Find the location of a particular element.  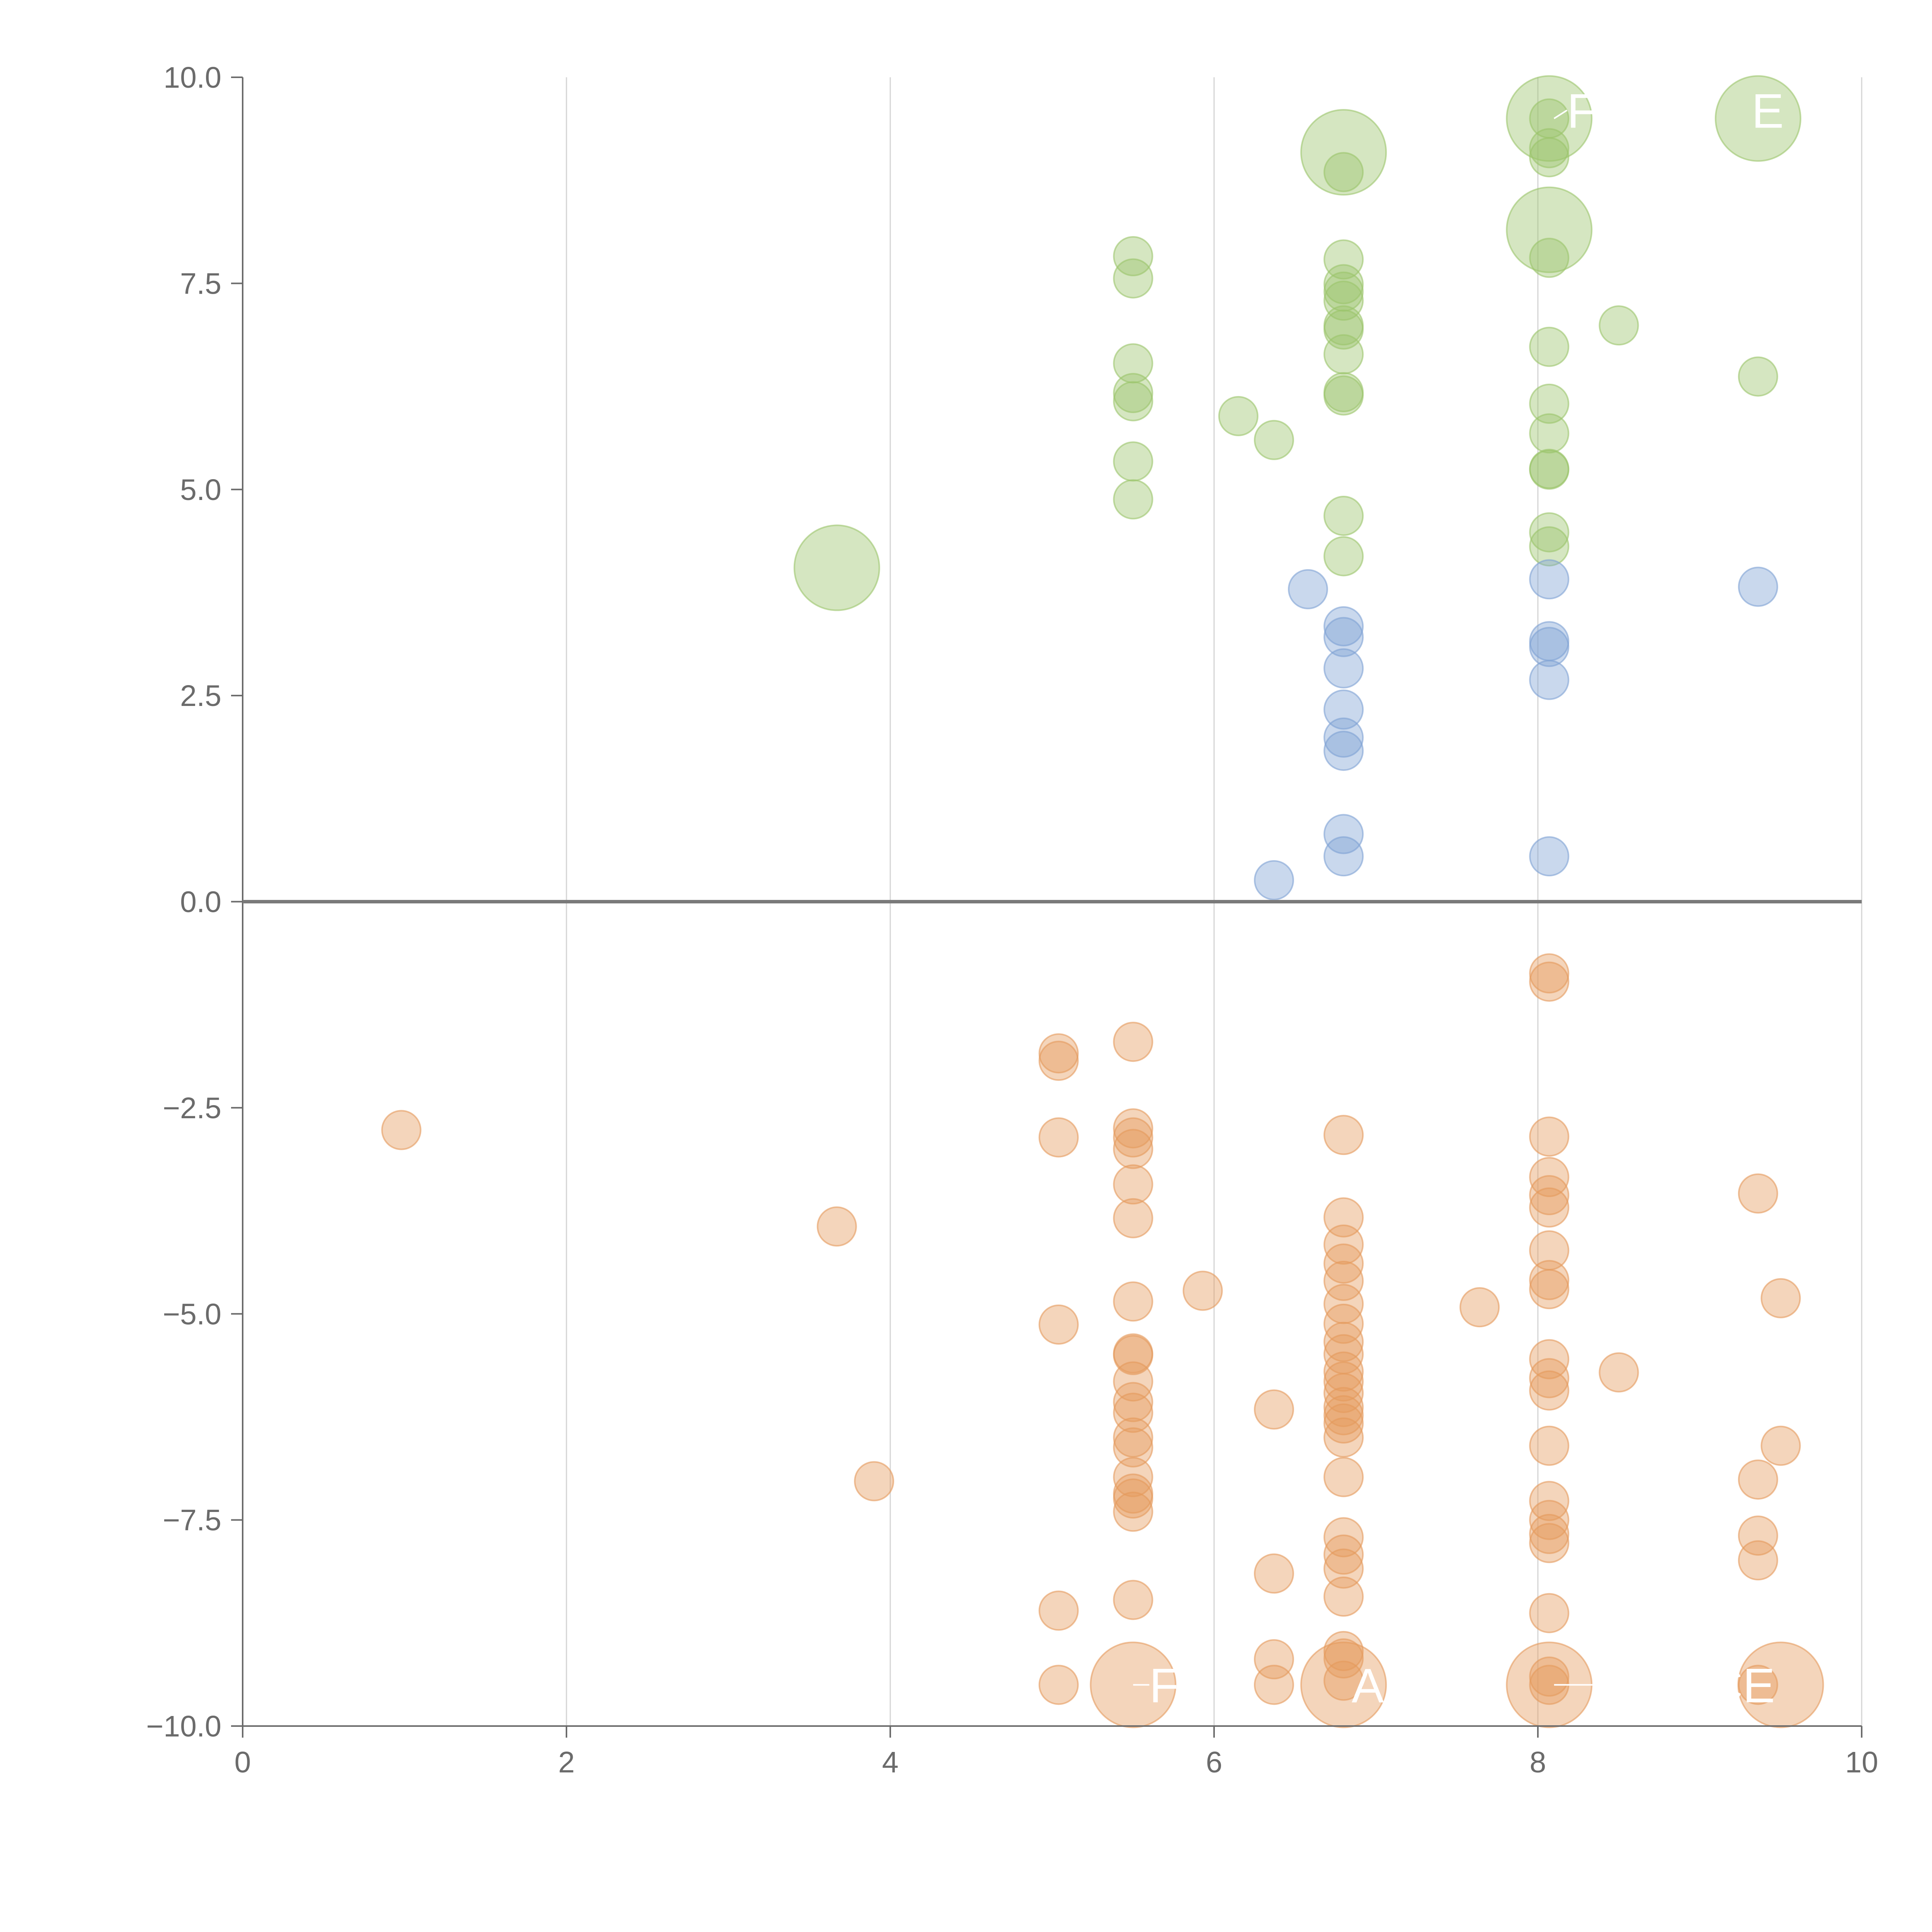

y-tick-label: −2.5 is located at coordinates (192, 1108).